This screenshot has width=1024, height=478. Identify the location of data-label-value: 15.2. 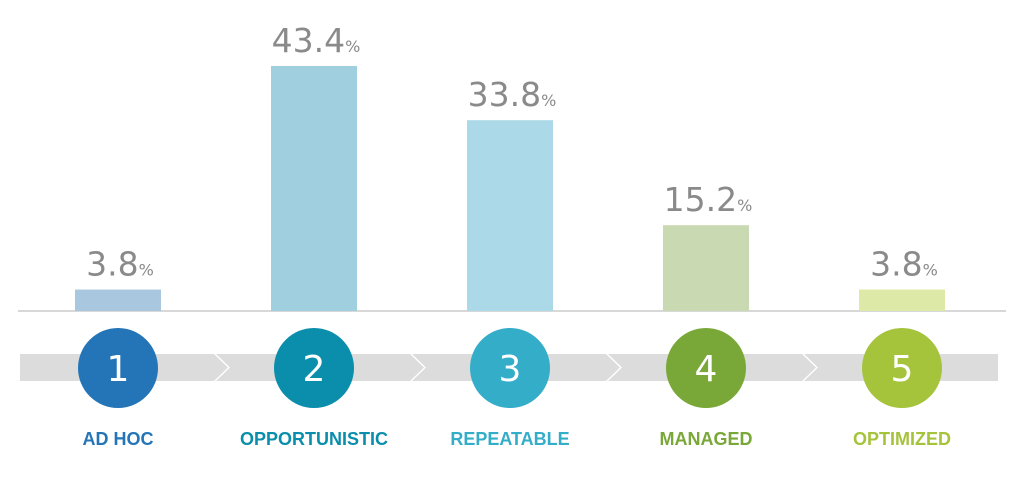
(700, 199).